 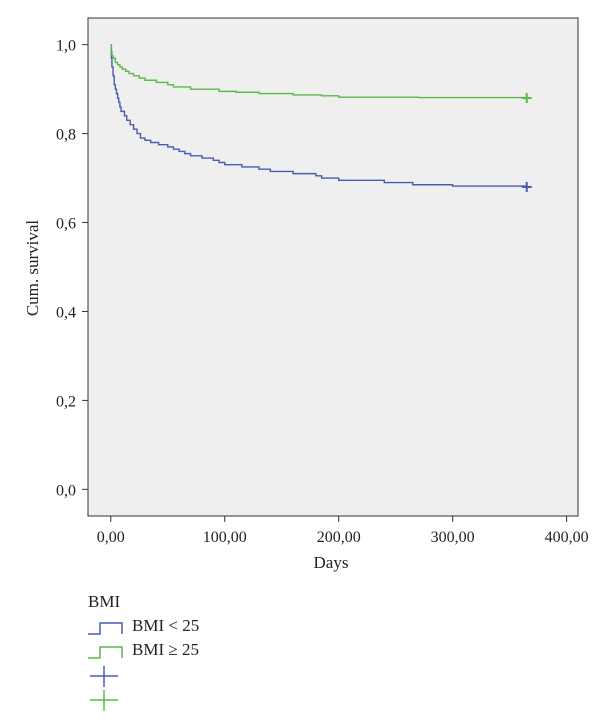 What do you see at coordinates (66, 312) in the screenshot?
I see `y-tick-label: 0,4` at bounding box center [66, 312].